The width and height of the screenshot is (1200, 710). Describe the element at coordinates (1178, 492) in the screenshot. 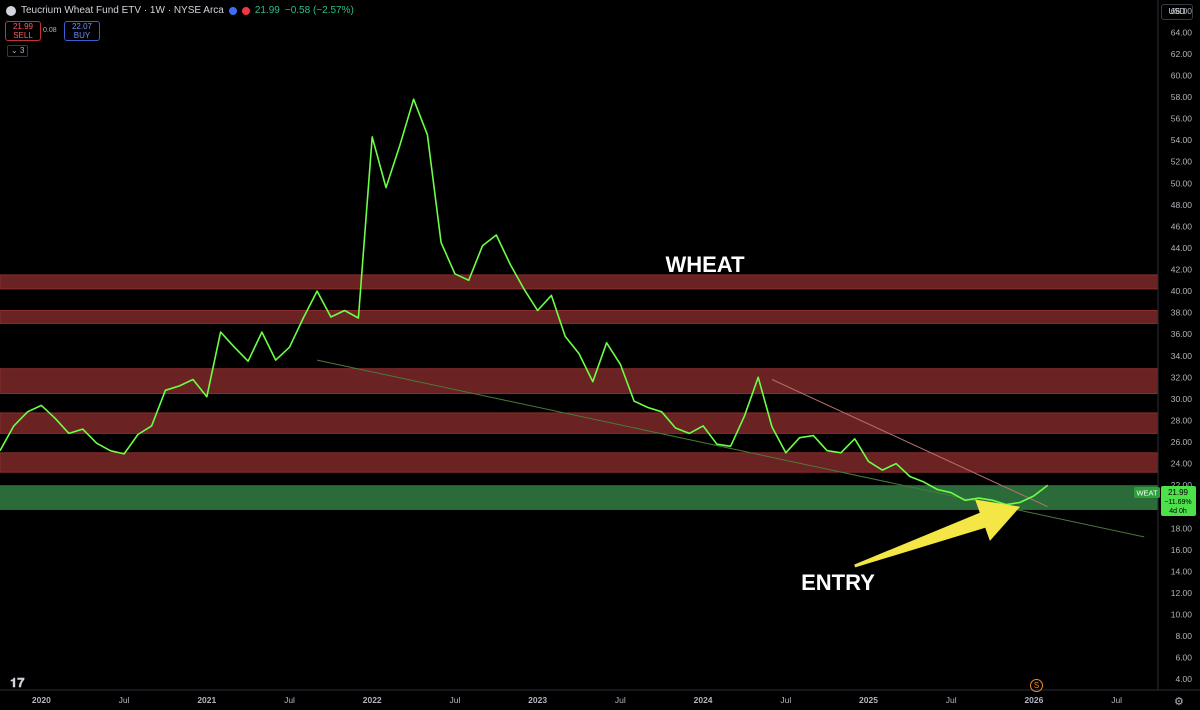

I see `price-tag-value: 21.99` at that location.